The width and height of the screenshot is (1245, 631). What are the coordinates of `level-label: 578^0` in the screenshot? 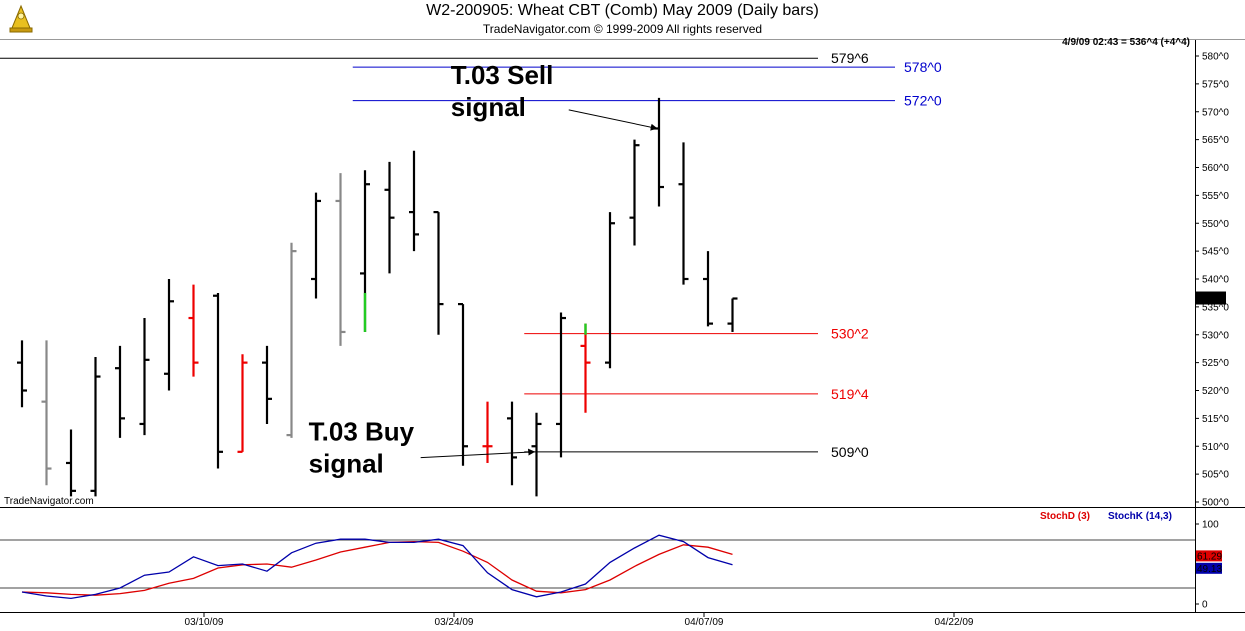 It's located at (923, 67).